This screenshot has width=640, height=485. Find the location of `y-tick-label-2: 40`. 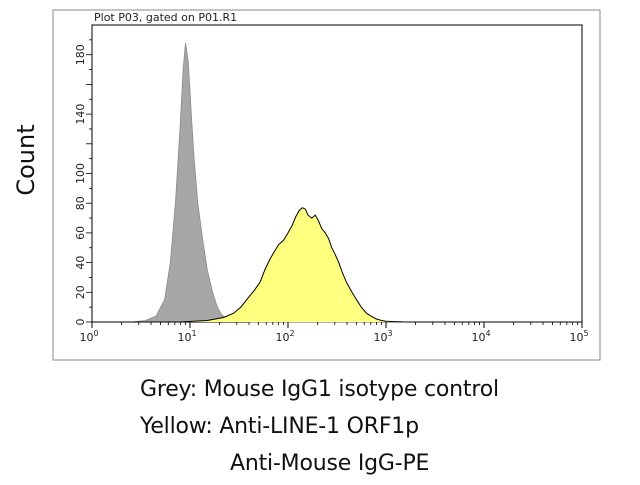

y-tick-label-2: 40 is located at coordinates (80, 263).